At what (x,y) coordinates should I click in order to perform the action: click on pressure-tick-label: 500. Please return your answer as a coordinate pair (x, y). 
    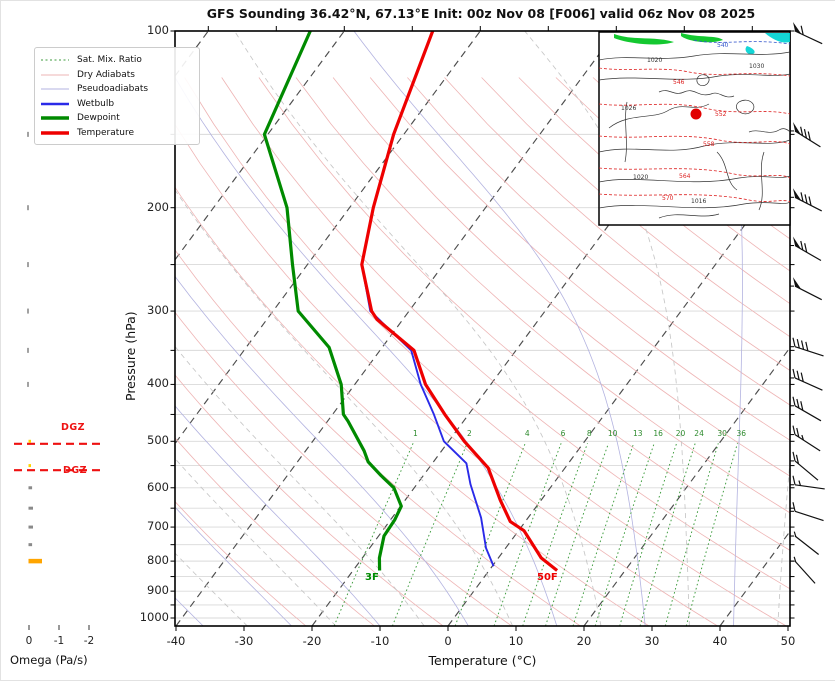
    Looking at the image, I should click on (158, 440).